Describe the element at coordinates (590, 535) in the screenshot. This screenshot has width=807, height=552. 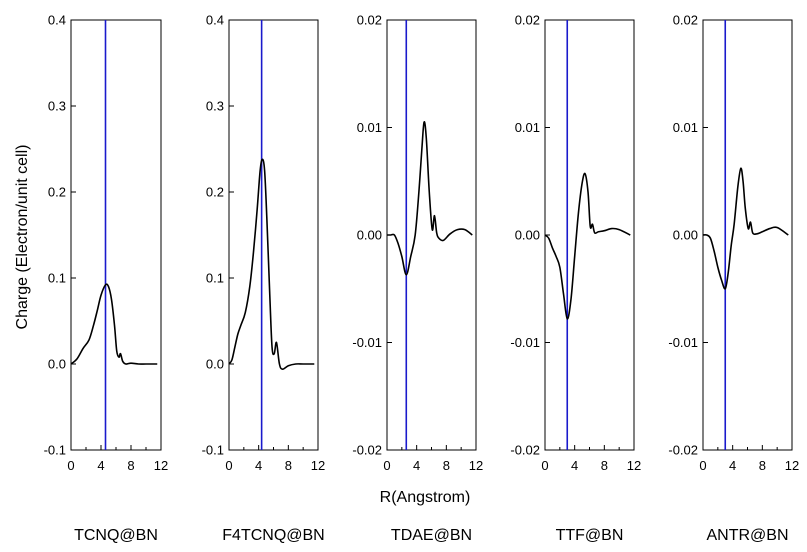
I see `panel-4-label: TTF@BN` at that location.